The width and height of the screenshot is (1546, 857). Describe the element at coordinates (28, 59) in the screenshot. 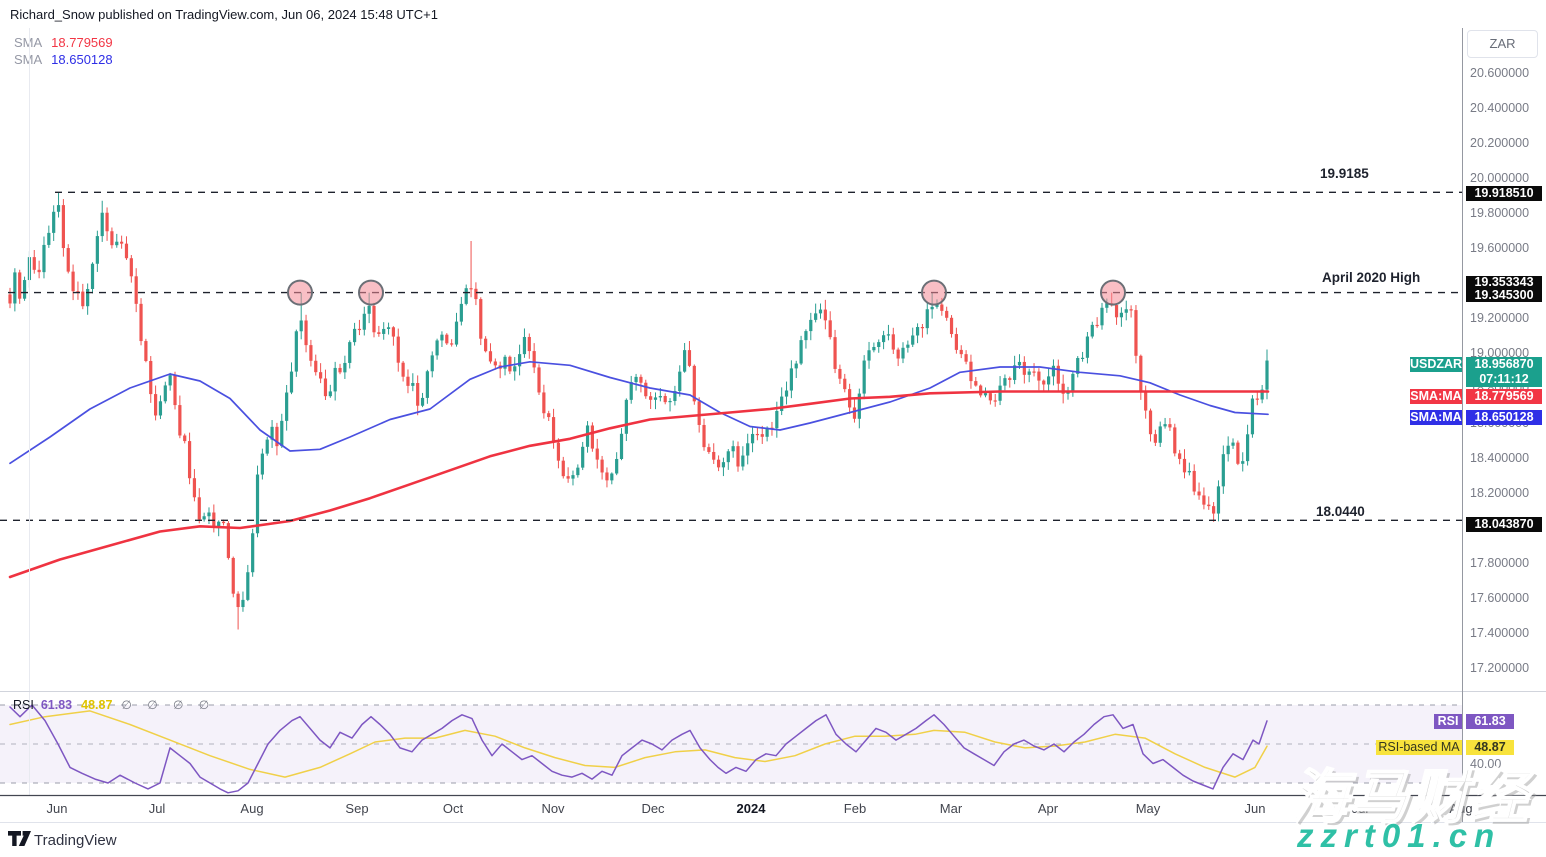

I see `sma-slow-label: SMA` at that location.